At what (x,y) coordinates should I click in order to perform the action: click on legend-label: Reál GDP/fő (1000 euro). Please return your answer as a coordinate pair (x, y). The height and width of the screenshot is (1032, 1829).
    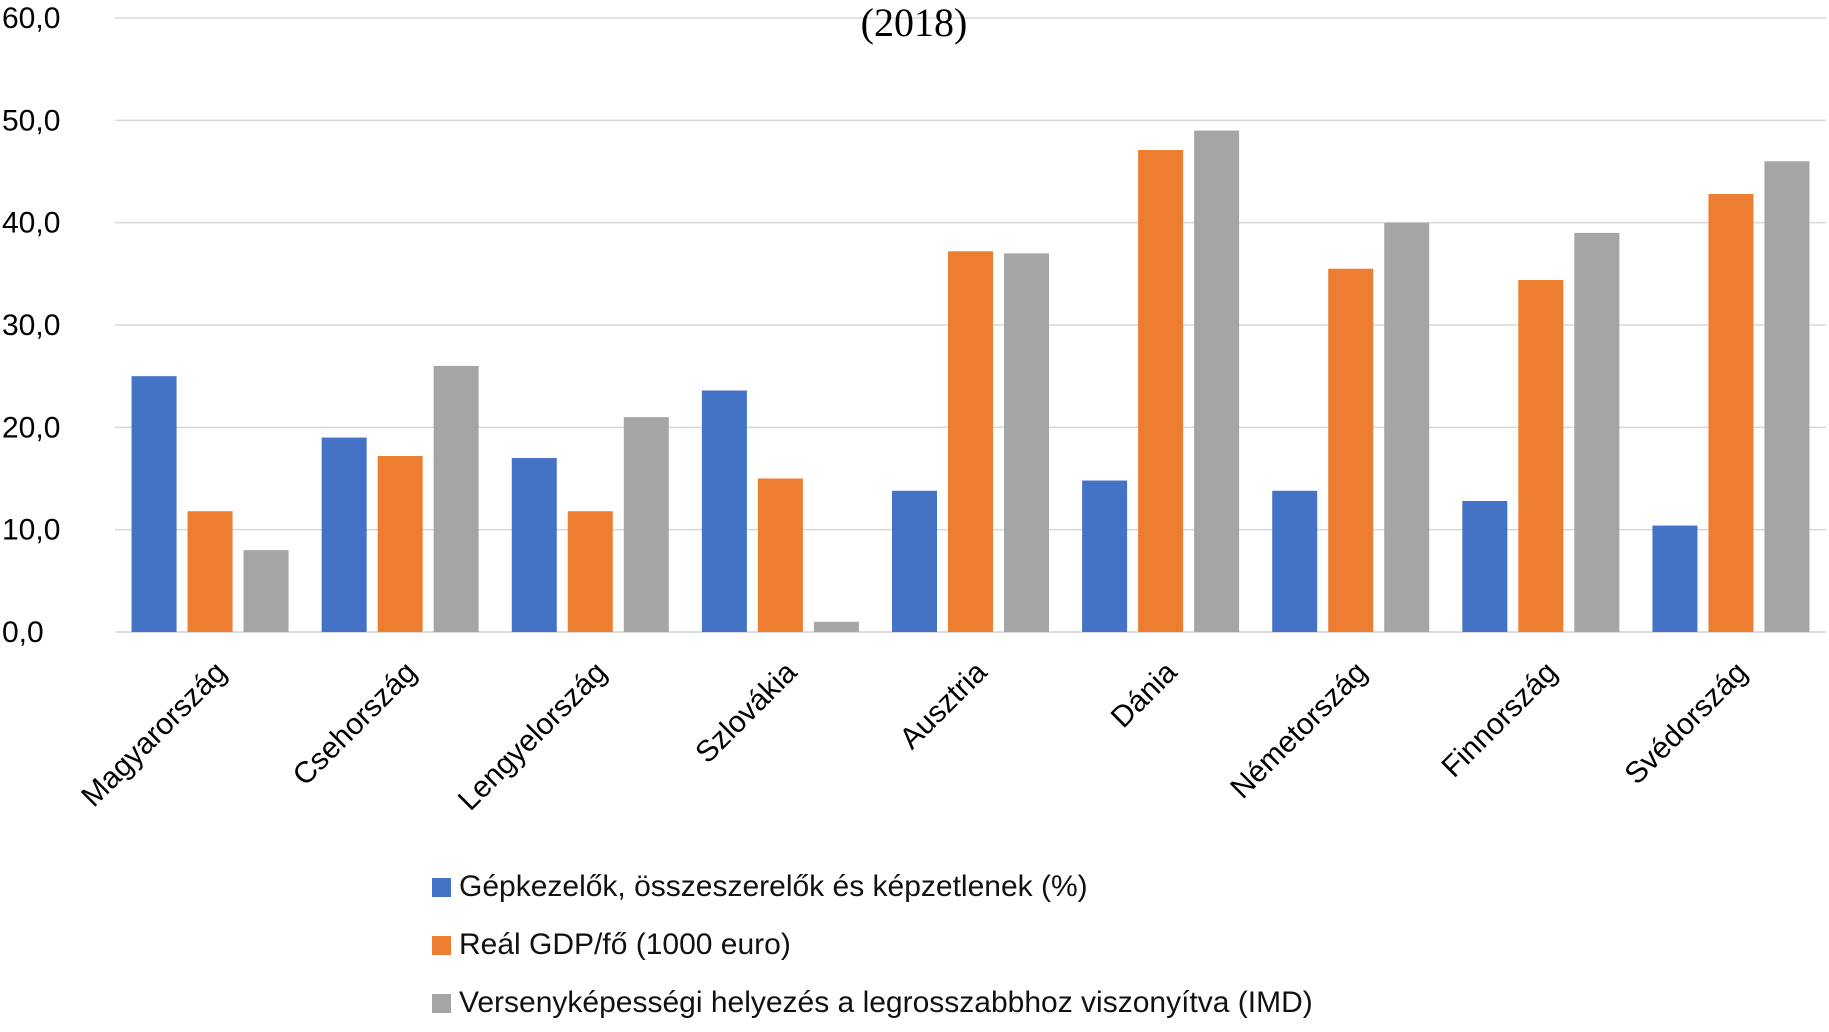
    Looking at the image, I should click on (625, 944).